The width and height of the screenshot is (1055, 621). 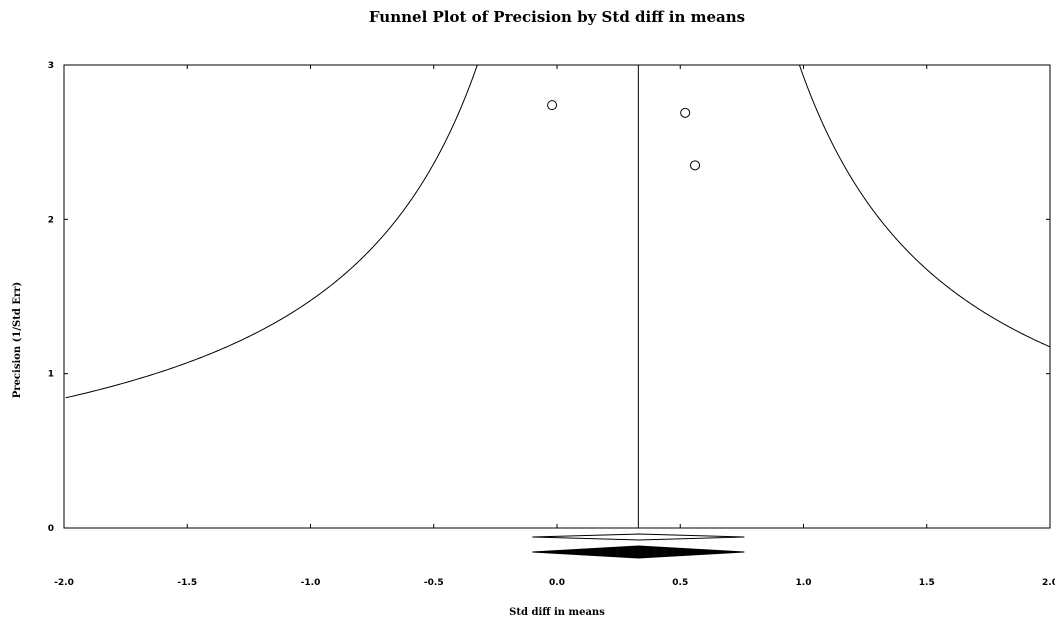 What do you see at coordinates (434, 583) in the screenshot?
I see `x-tick-label: -0.5` at bounding box center [434, 583].